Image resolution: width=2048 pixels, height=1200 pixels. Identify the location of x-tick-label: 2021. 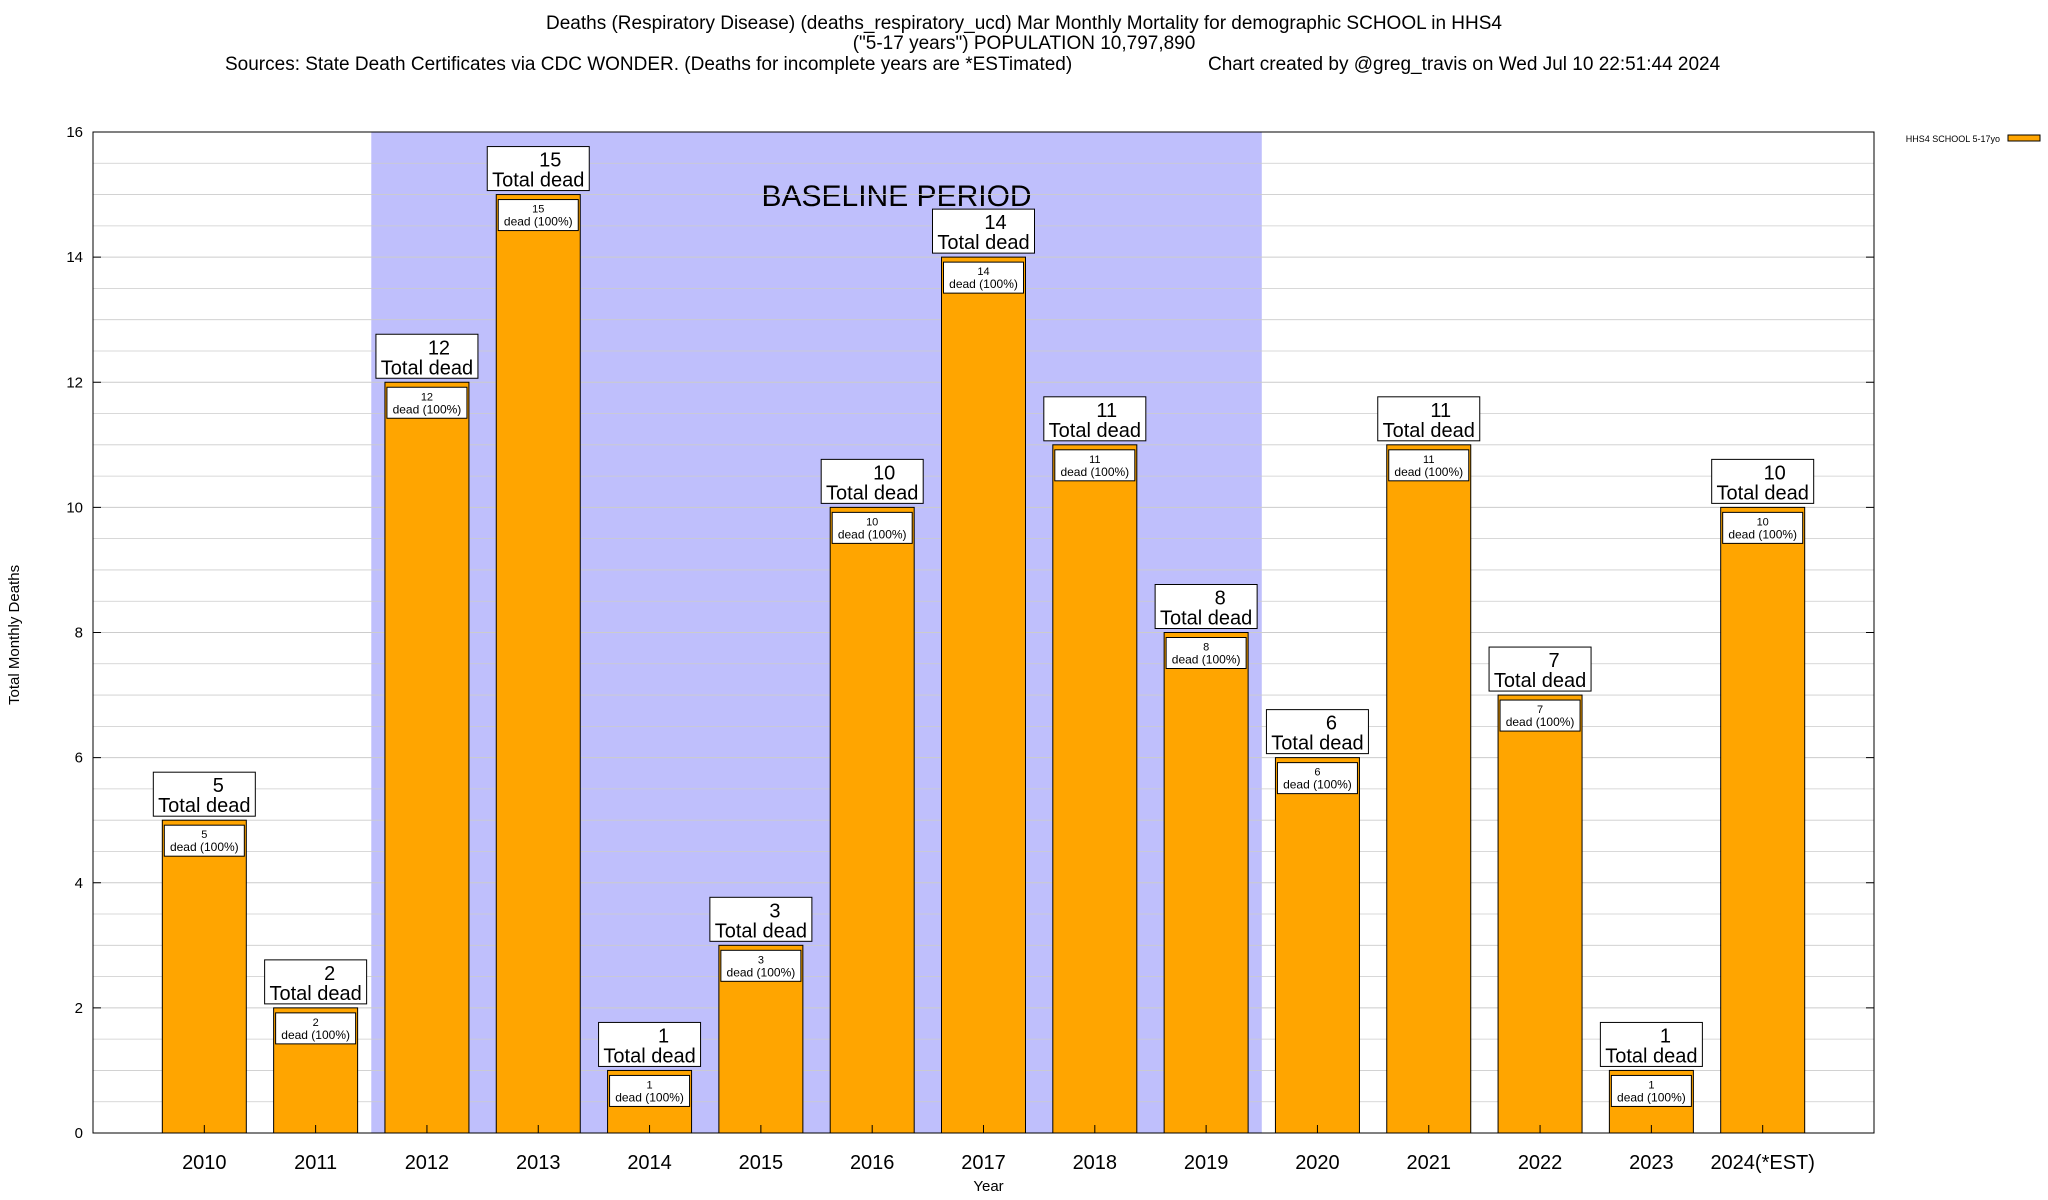
(1429, 1163).